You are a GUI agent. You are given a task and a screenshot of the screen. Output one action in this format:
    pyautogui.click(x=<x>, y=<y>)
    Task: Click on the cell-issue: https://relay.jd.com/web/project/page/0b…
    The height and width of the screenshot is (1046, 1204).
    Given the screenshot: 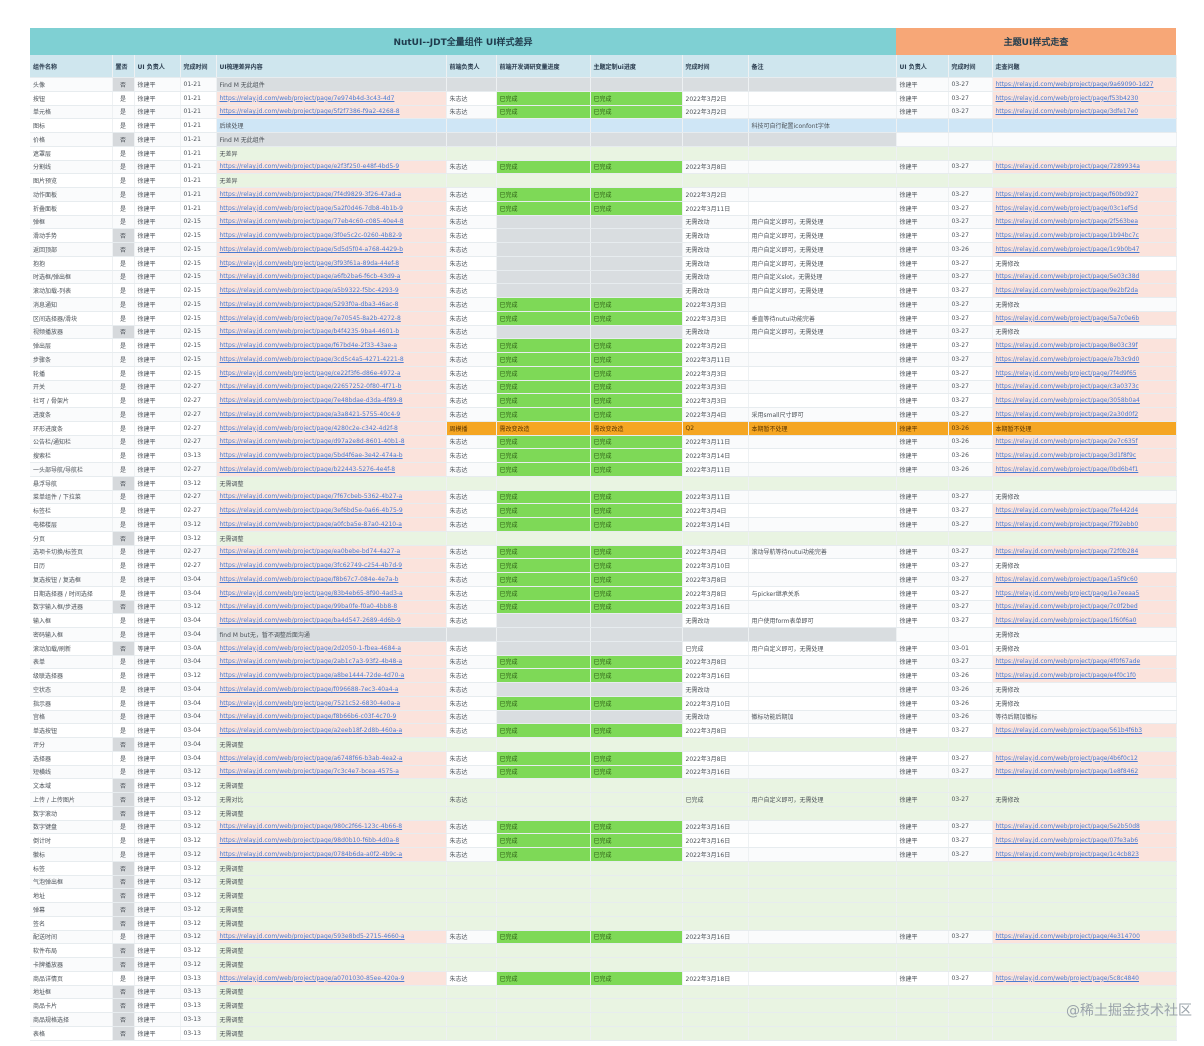 What is the action you would take?
    pyautogui.click(x=1084, y=469)
    